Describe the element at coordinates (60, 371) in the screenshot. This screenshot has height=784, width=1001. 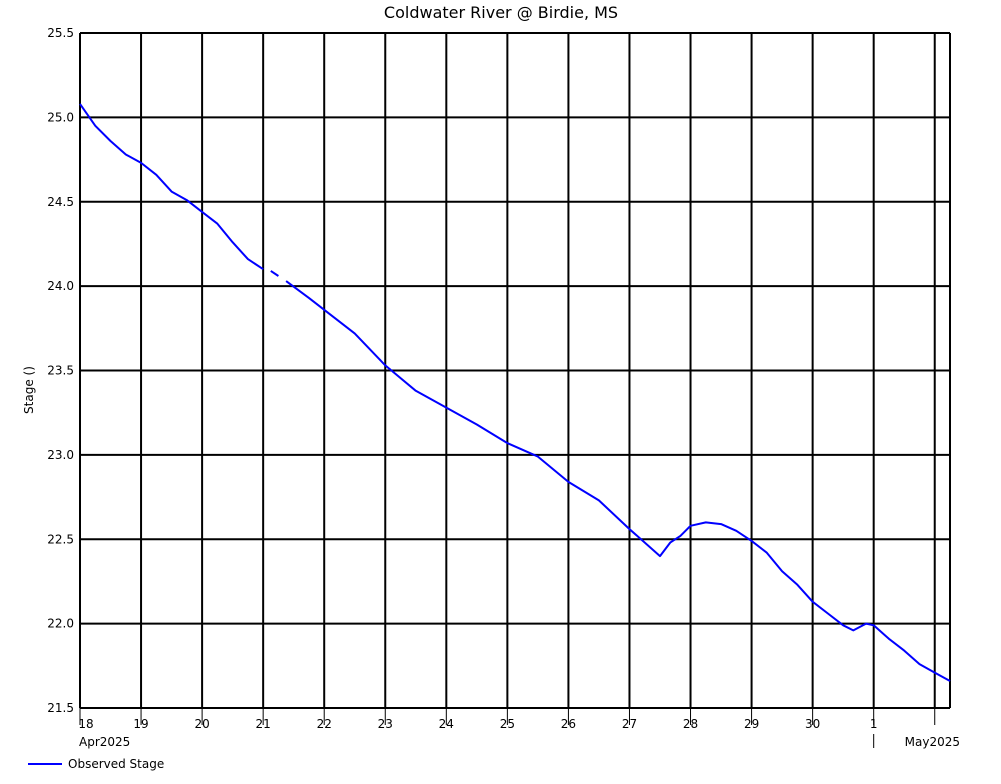
I see `y-tick-label: 23.5` at that location.